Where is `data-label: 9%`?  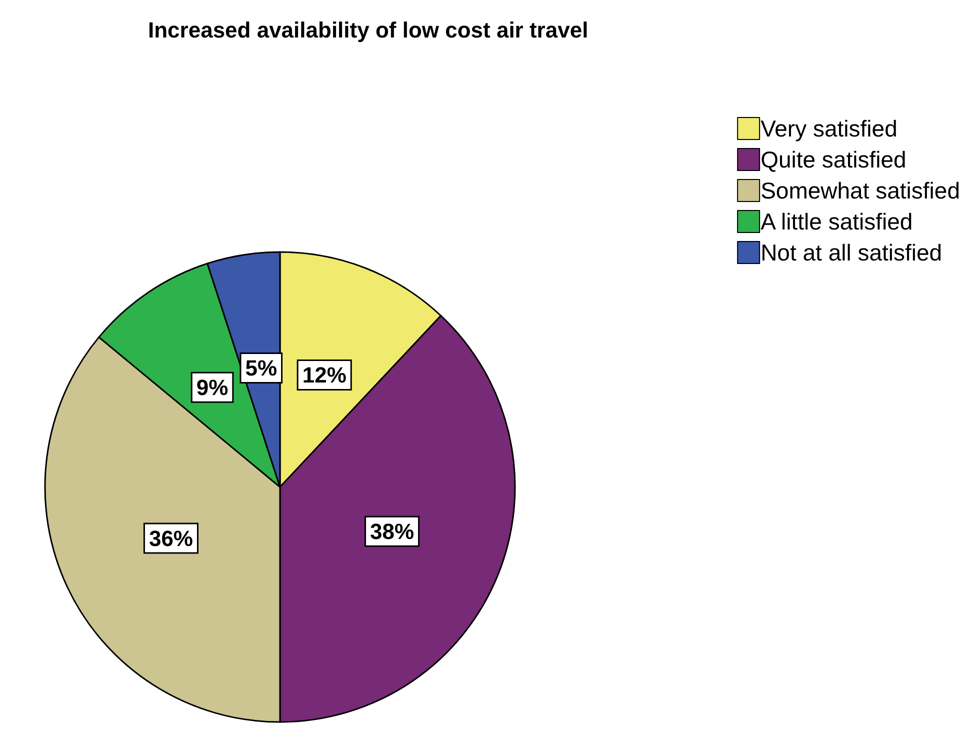 data-label: 9% is located at coordinates (212, 387).